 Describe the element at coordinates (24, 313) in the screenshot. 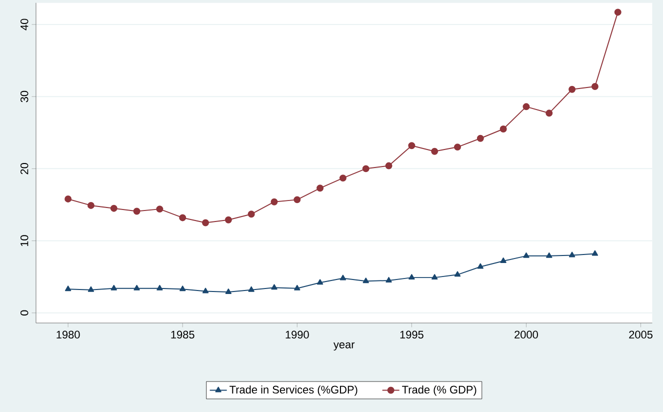

I see `y-tick-label: 0` at that location.